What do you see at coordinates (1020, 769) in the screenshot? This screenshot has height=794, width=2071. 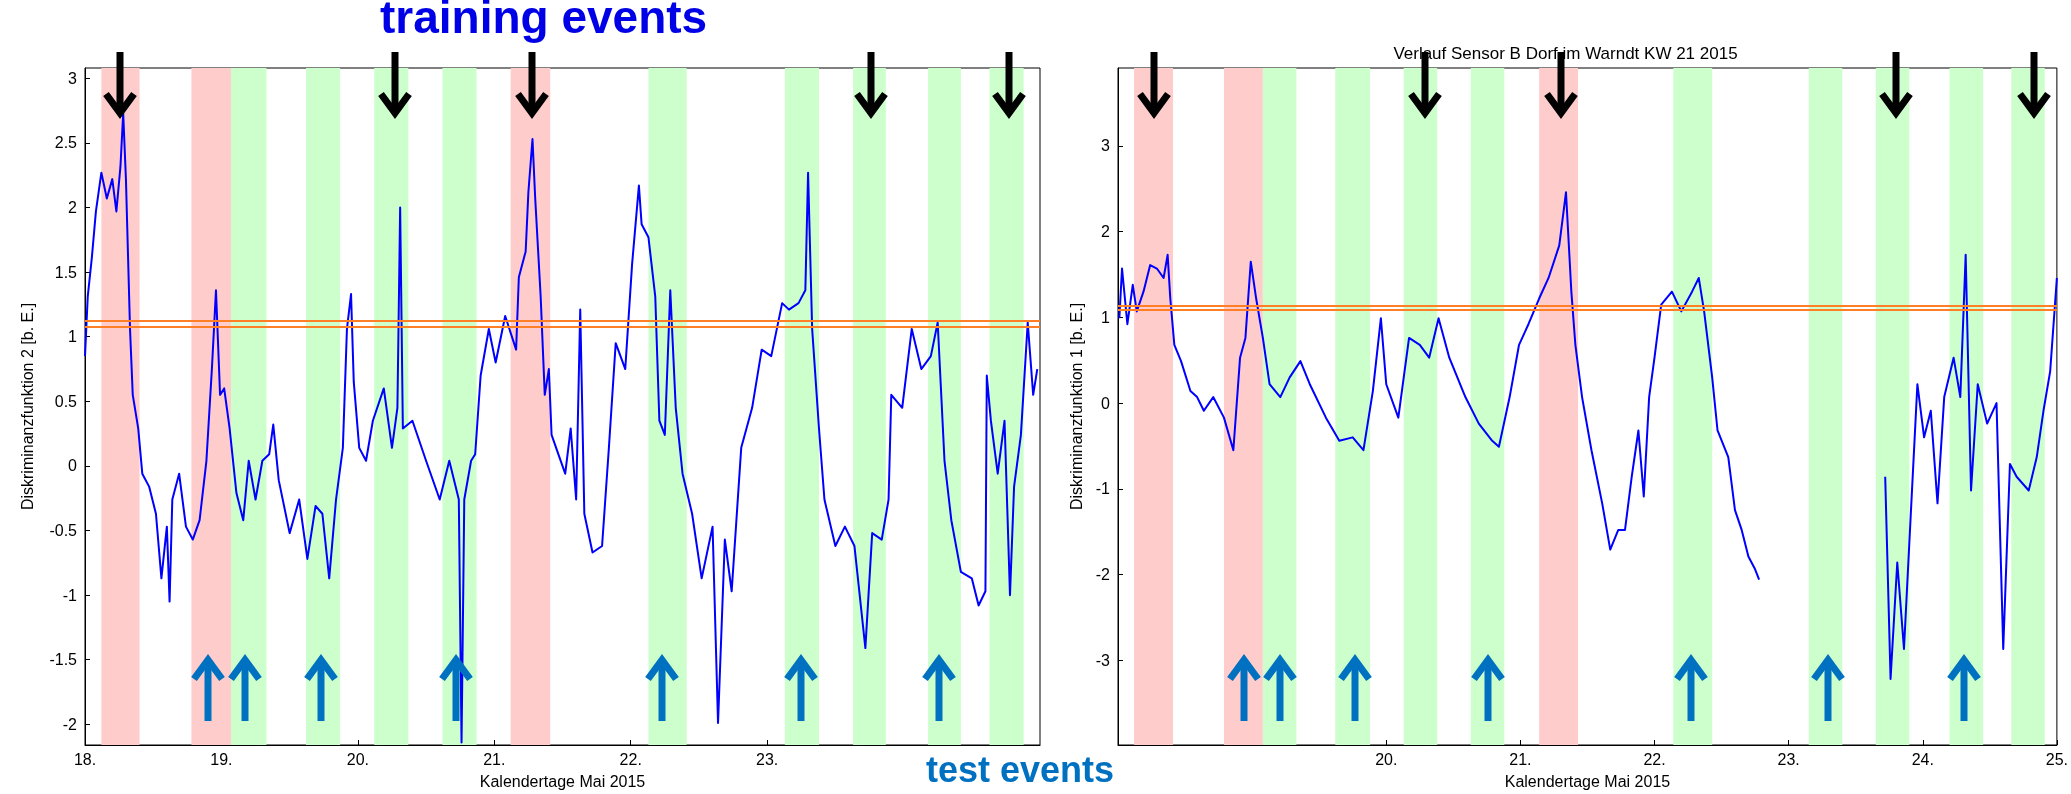 I see `text: test events` at bounding box center [1020, 769].